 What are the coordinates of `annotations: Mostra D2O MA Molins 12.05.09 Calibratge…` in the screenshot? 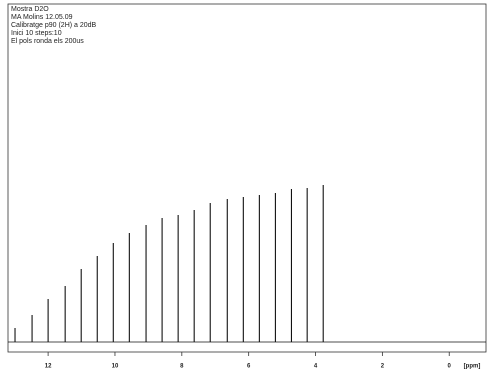 It's located at (54, 25).